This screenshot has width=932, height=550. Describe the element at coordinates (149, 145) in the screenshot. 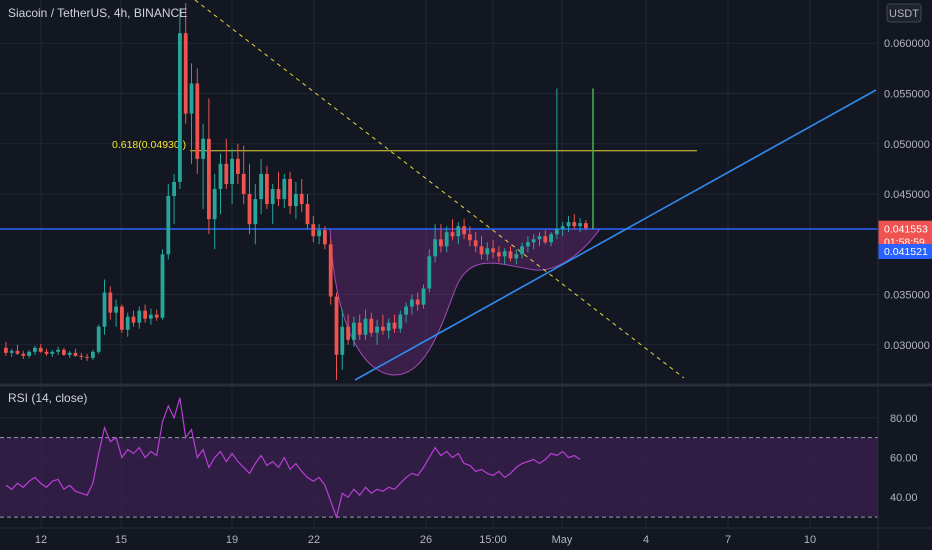

I see `fib-618-label: 0.618(0.04930 )` at that location.